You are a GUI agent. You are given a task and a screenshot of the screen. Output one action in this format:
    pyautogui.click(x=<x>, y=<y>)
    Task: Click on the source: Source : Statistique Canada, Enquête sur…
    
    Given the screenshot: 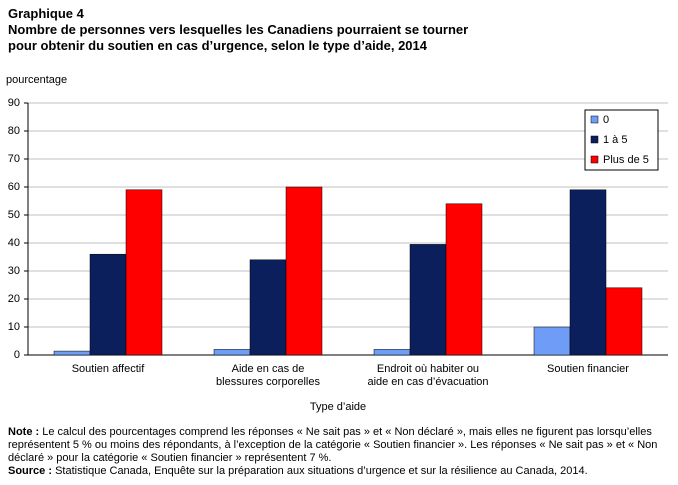 What is the action you would take?
    pyautogui.click(x=338, y=471)
    